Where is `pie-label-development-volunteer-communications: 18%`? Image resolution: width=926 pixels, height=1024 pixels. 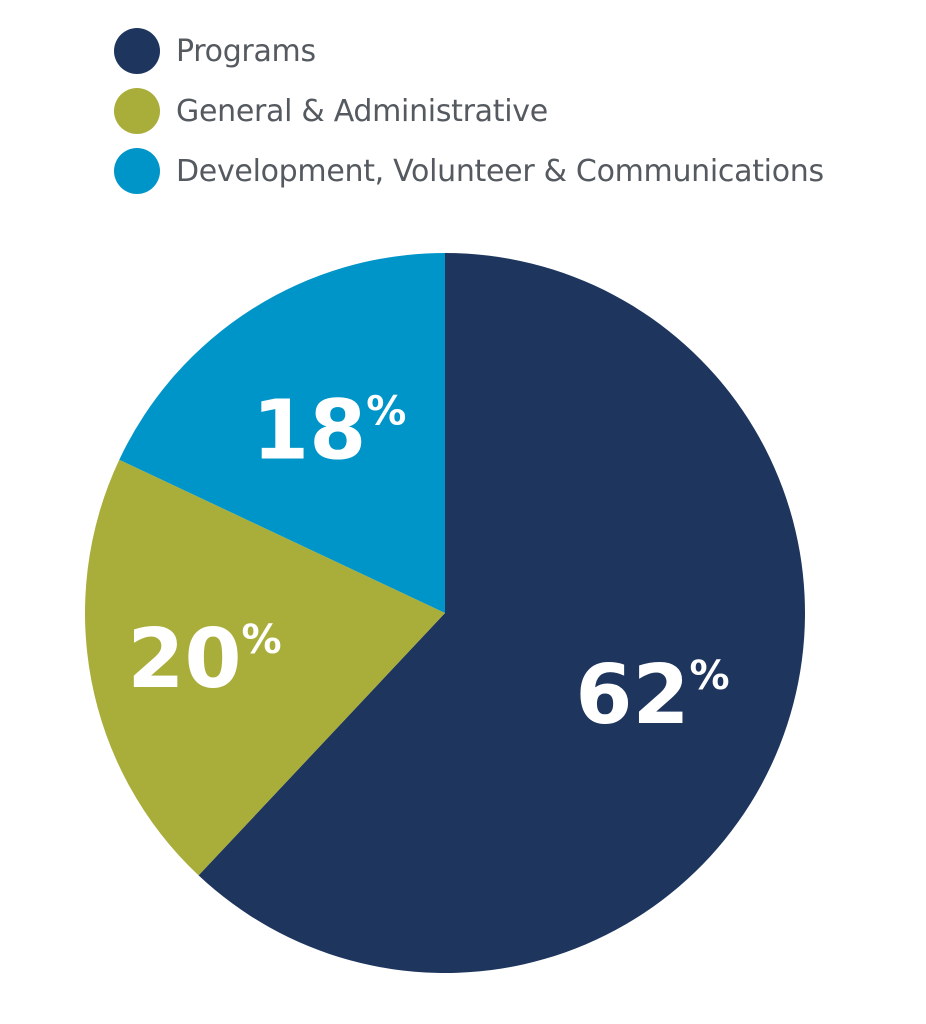
pie-label-development-volunteer-communications: 18% is located at coordinates (329, 431).